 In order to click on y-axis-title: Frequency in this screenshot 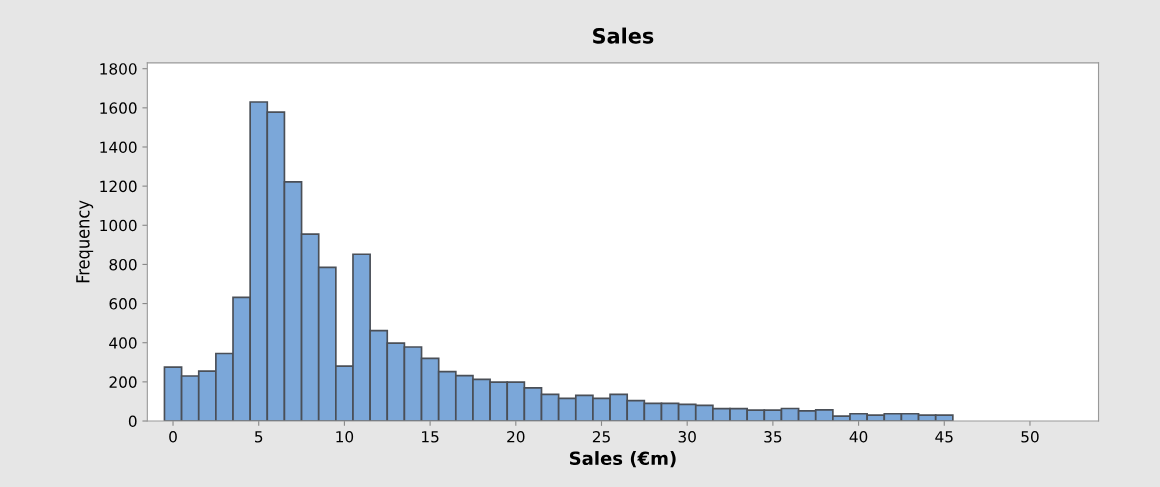, I will do `click(85, 241)`.